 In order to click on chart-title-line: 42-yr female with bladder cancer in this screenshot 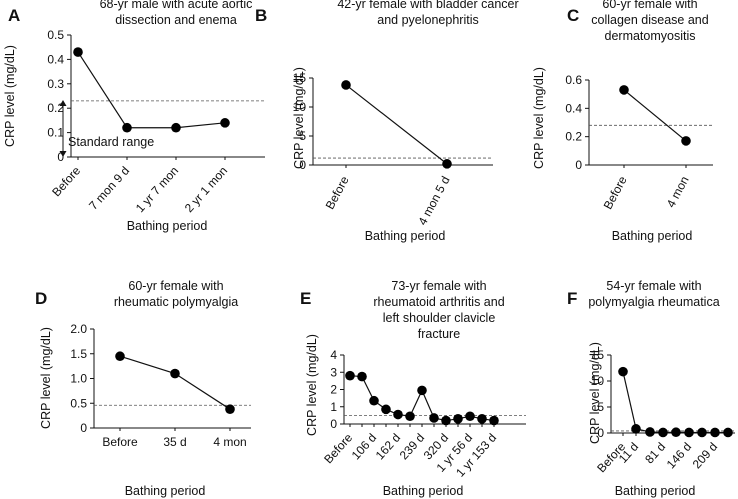, I will do `click(427, 5)`.